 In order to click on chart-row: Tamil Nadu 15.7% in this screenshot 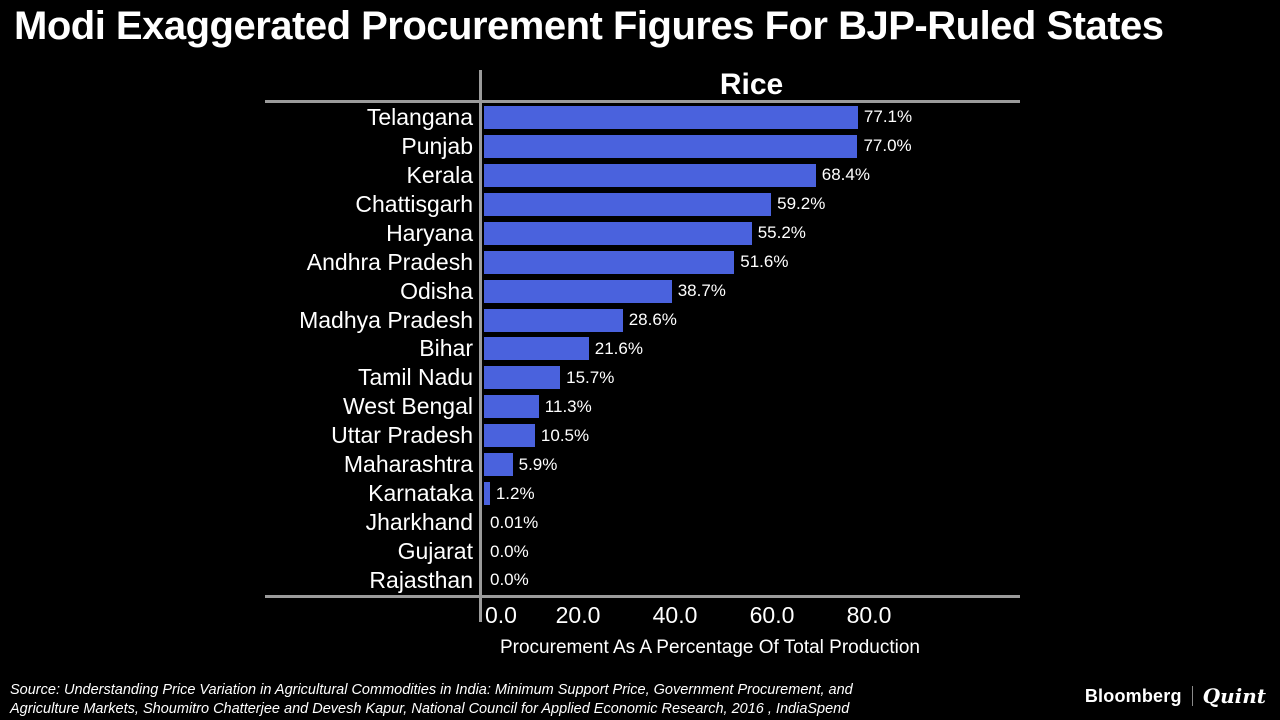, I will do `click(642, 377)`.